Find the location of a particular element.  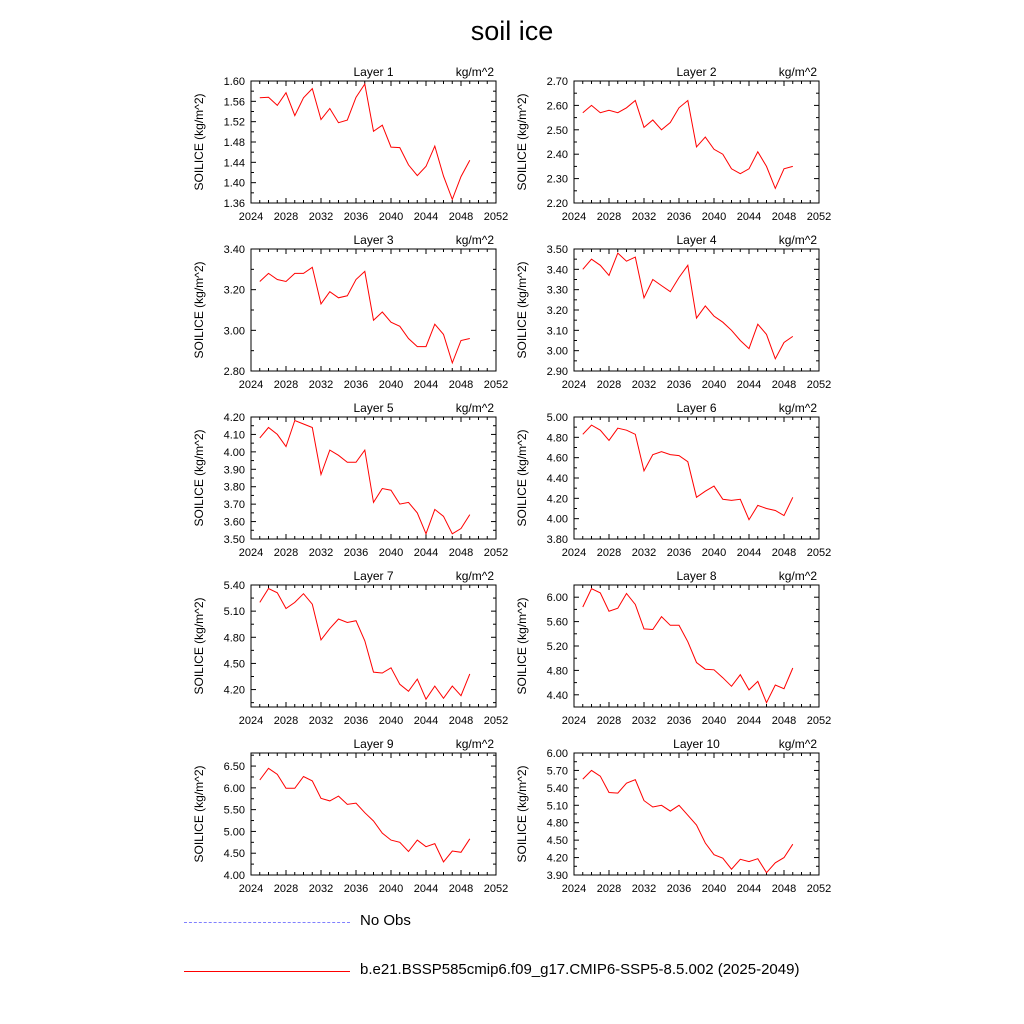

y-tick-label: 2.60 is located at coordinates (557, 106).